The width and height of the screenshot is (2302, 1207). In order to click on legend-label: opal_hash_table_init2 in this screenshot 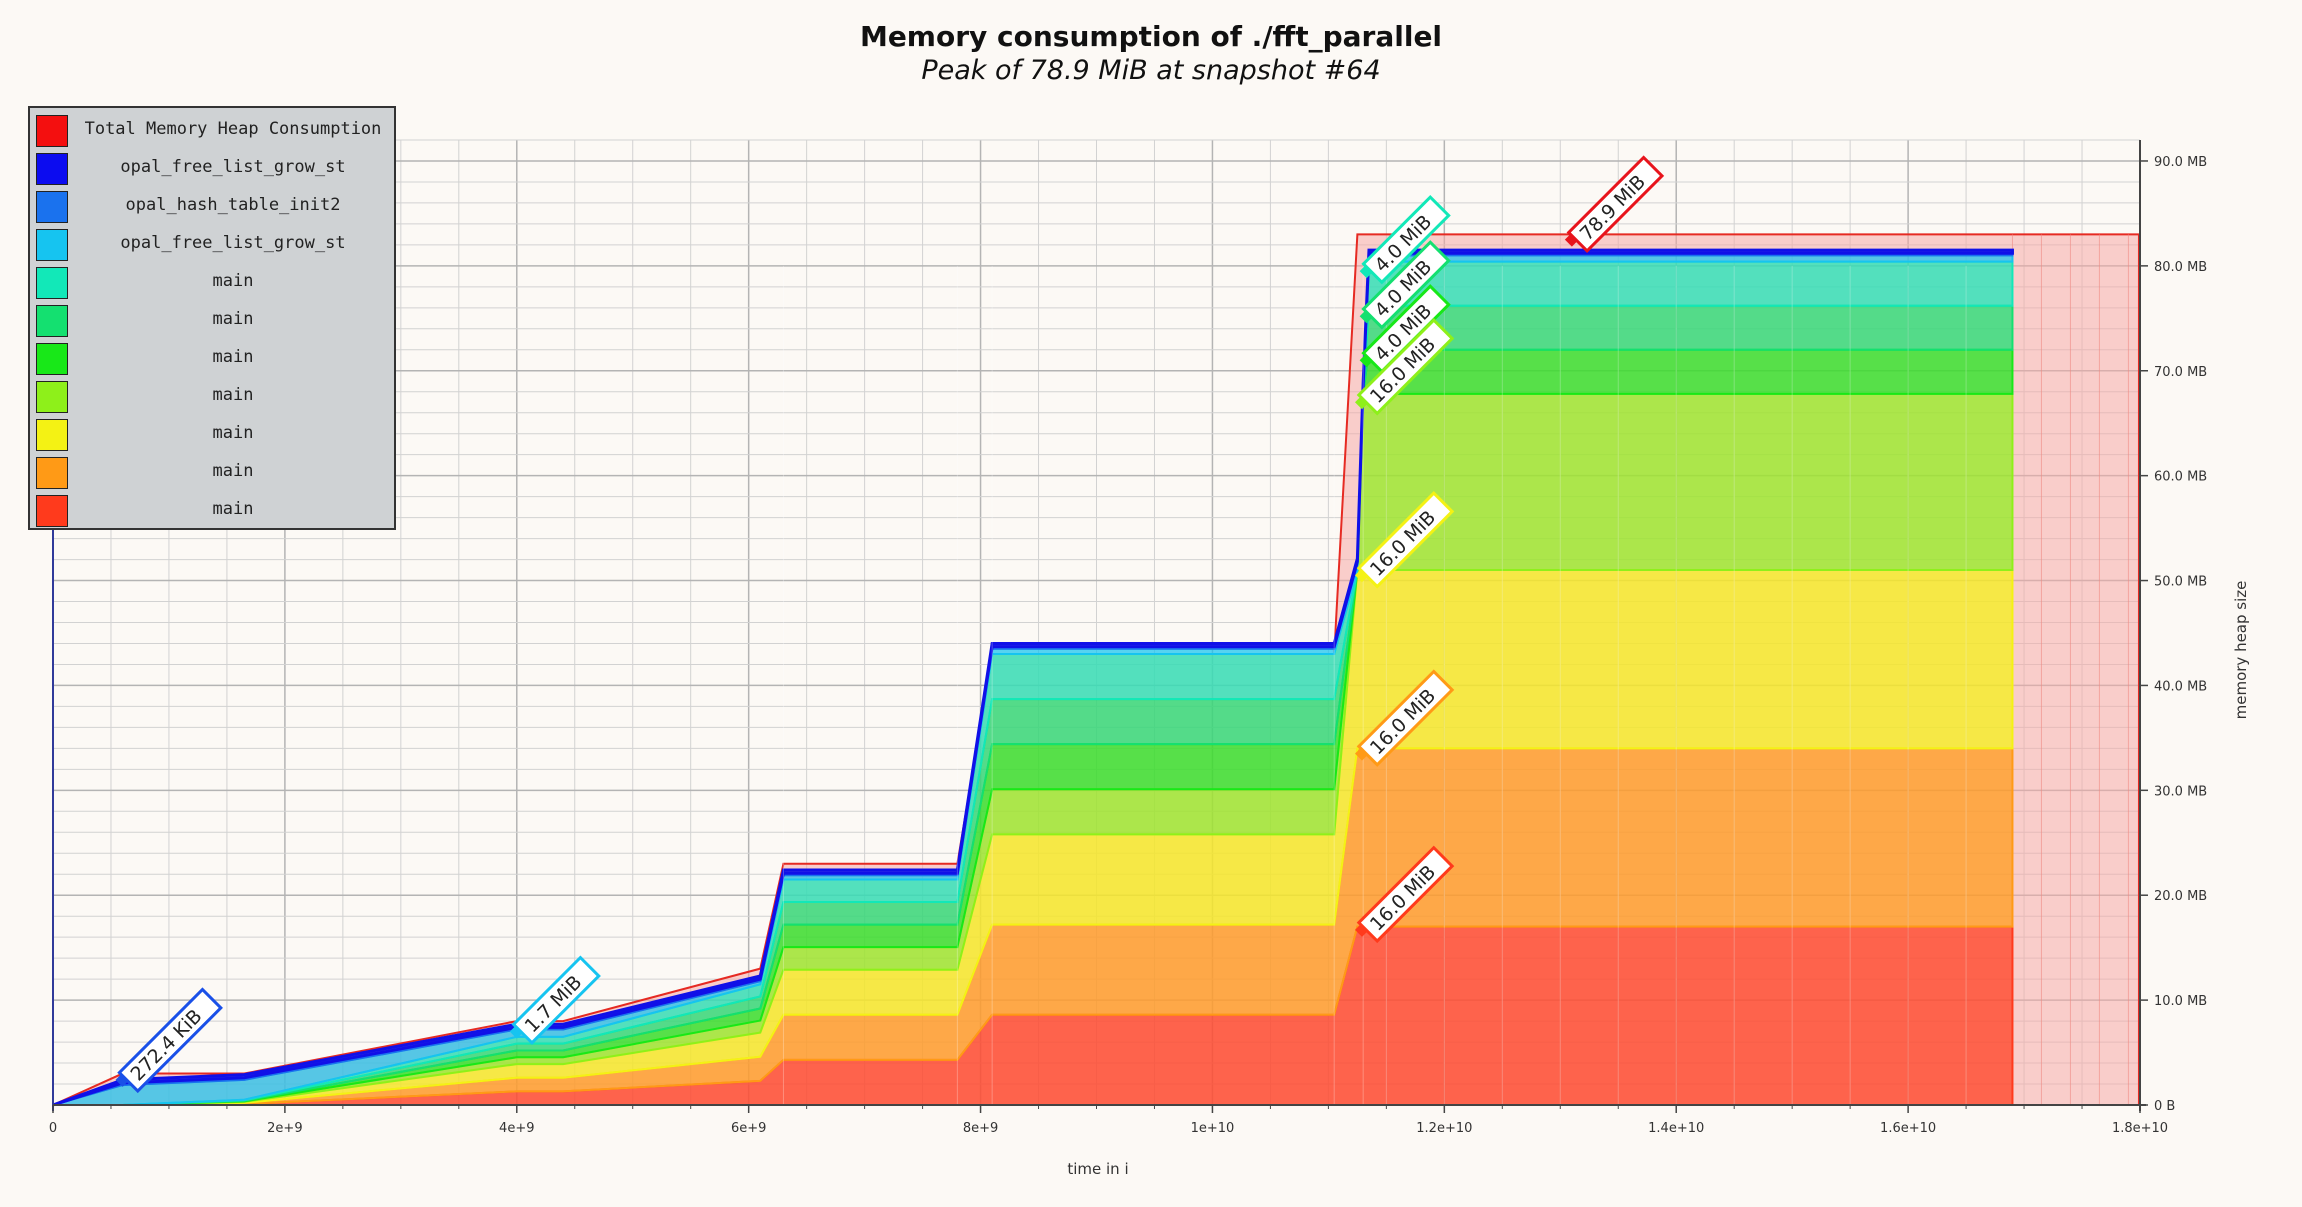, I will do `click(233, 205)`.